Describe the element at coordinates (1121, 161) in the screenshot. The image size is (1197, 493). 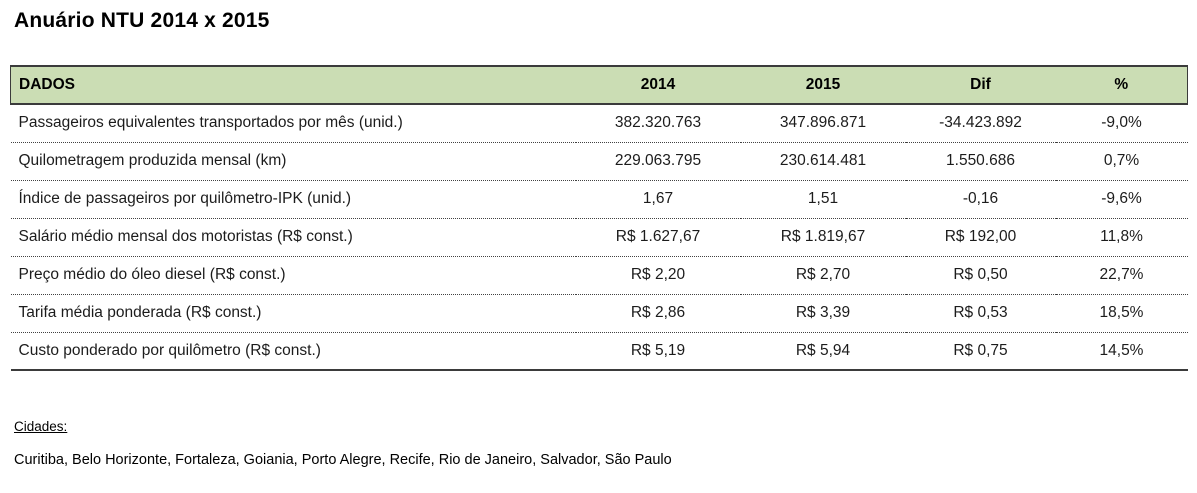
I see `cell-percent: 0,7%` at that location.